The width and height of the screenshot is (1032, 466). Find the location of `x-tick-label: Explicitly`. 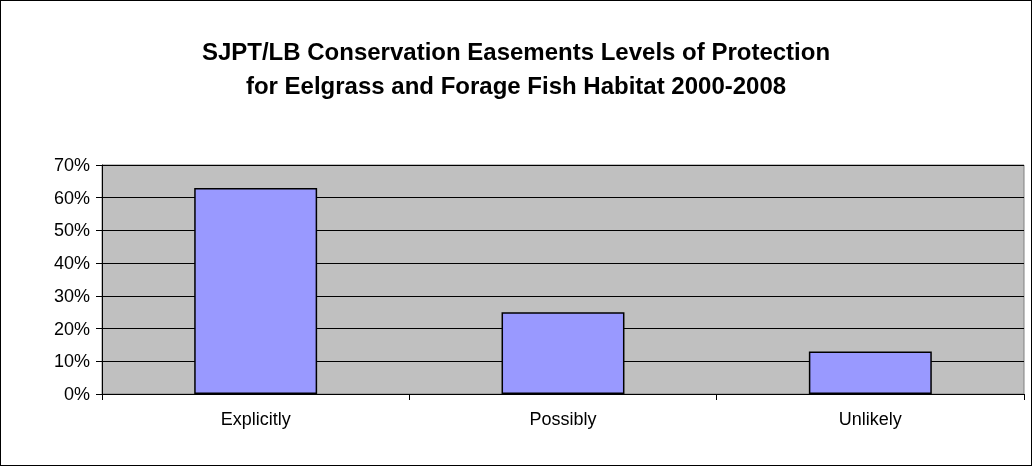

x-tick-label: Explicitly is located at coordinates (255, 419).